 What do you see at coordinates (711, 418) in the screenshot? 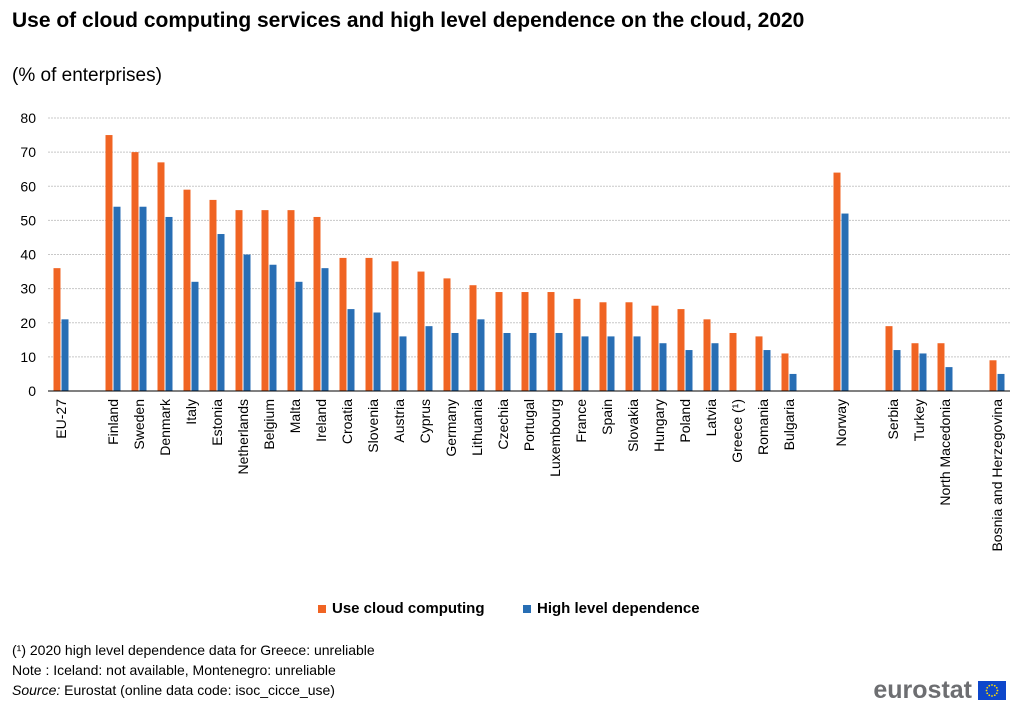
I see `x-tick-label: Latvia` at bounding box center [711, 418].